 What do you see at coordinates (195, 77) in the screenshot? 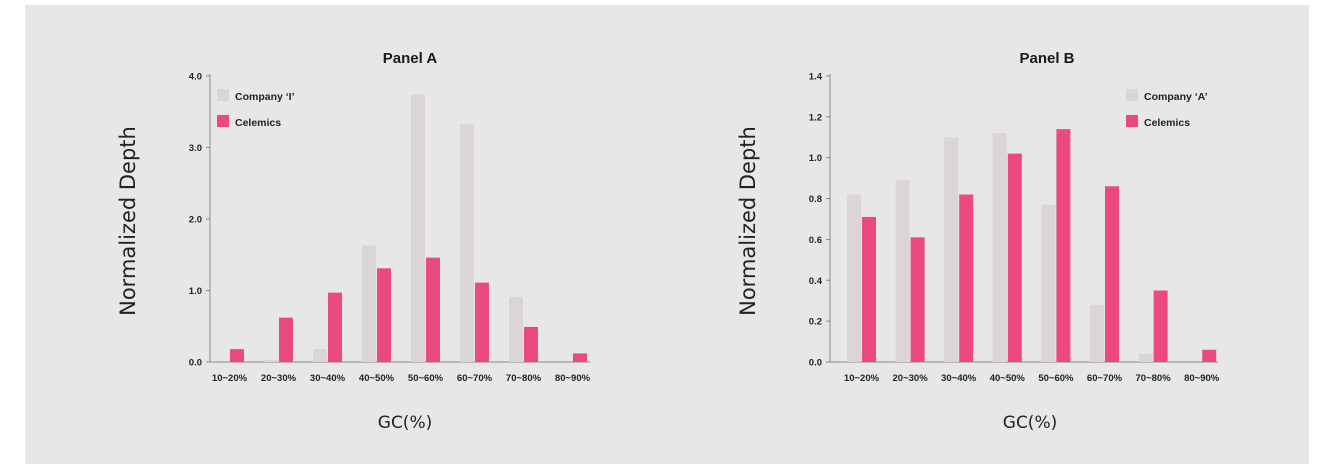
I see `y-tick-label: 4.0` at bounding box center [195, 77].